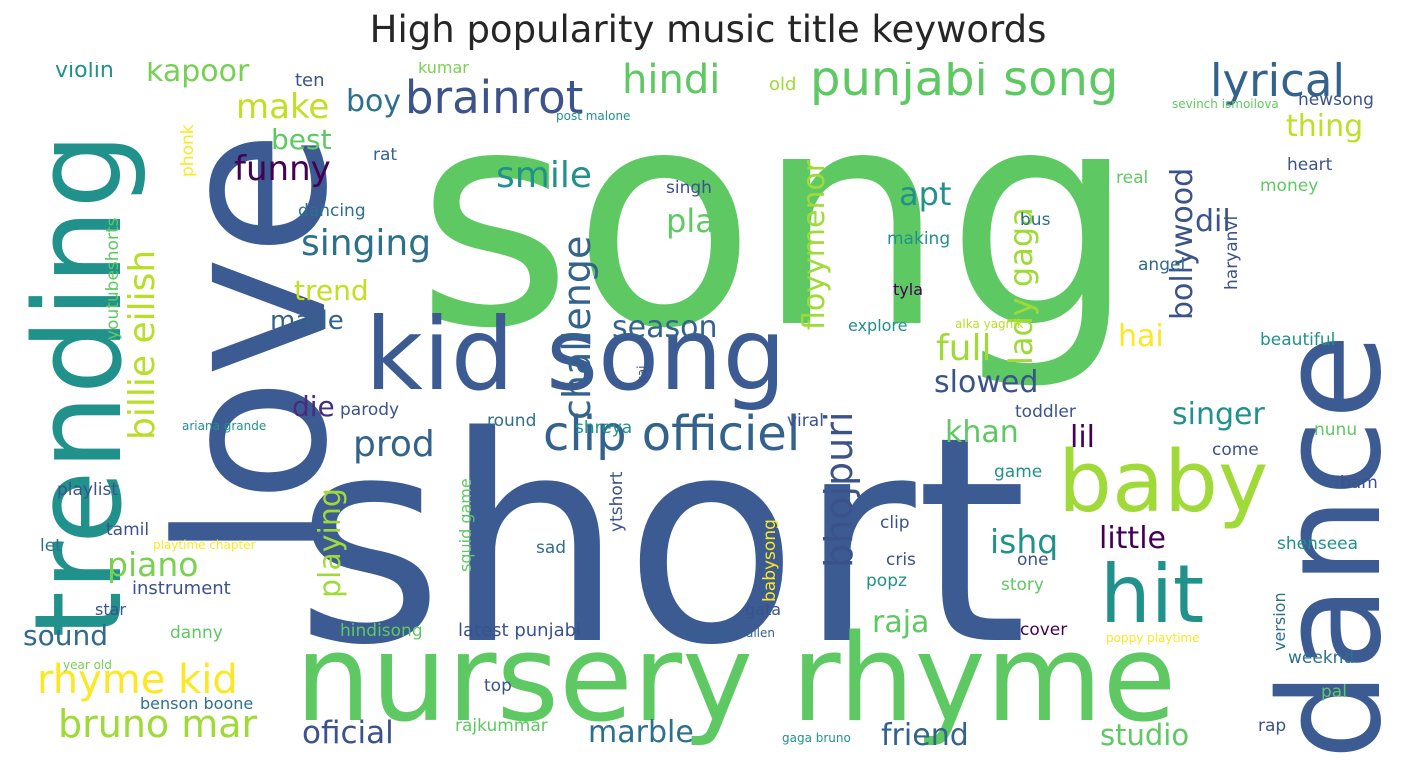  Describe the element at coordinates (1325, 126) in the screenshot. I see `word-thing: thing` at that location.